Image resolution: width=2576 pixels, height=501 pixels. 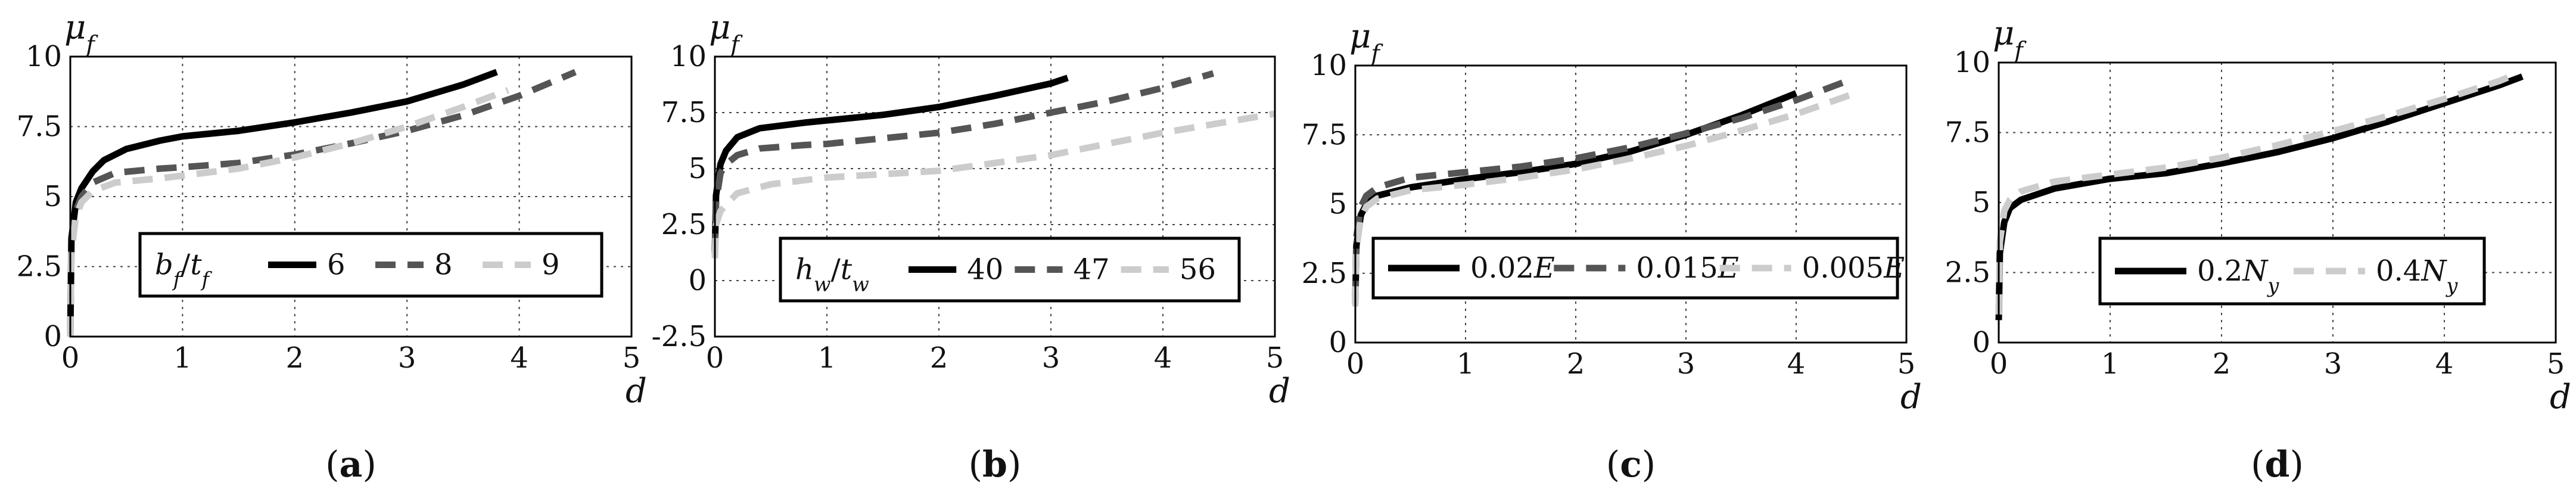 What do you see at coordinates (985, 270) in the screenshot?
I see `legend-label: 40` at bounding box center [985, 270].